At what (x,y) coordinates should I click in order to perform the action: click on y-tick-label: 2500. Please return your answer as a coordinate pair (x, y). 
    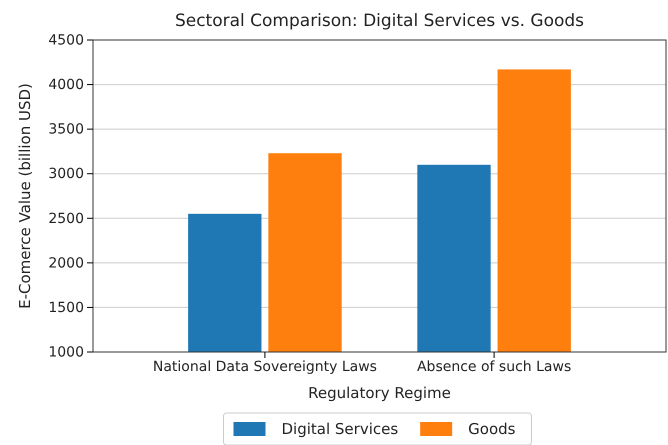
    Looking at the image, I should click on (66, 218).